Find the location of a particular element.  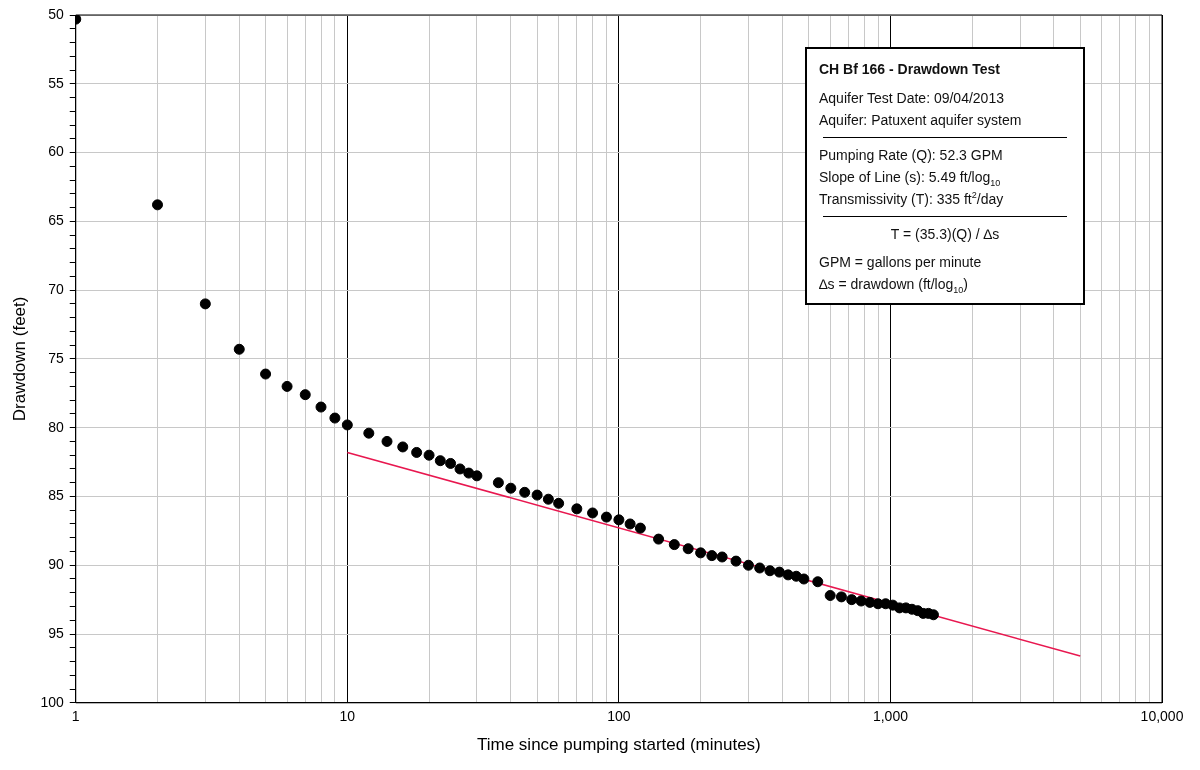

y-tick-label: 60 is located at coordinates (56, 151).